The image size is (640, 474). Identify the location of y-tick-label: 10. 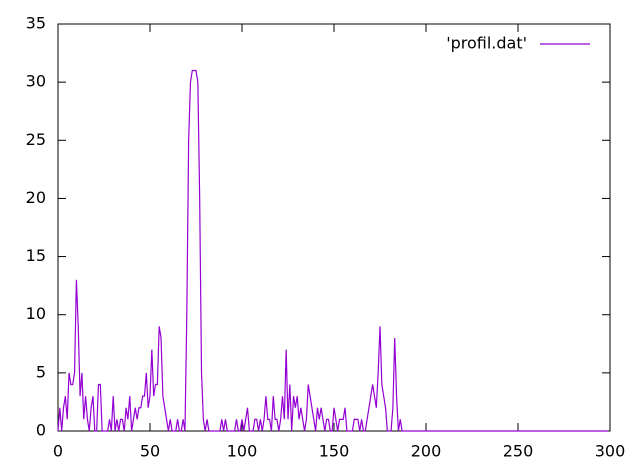
(36, 313).